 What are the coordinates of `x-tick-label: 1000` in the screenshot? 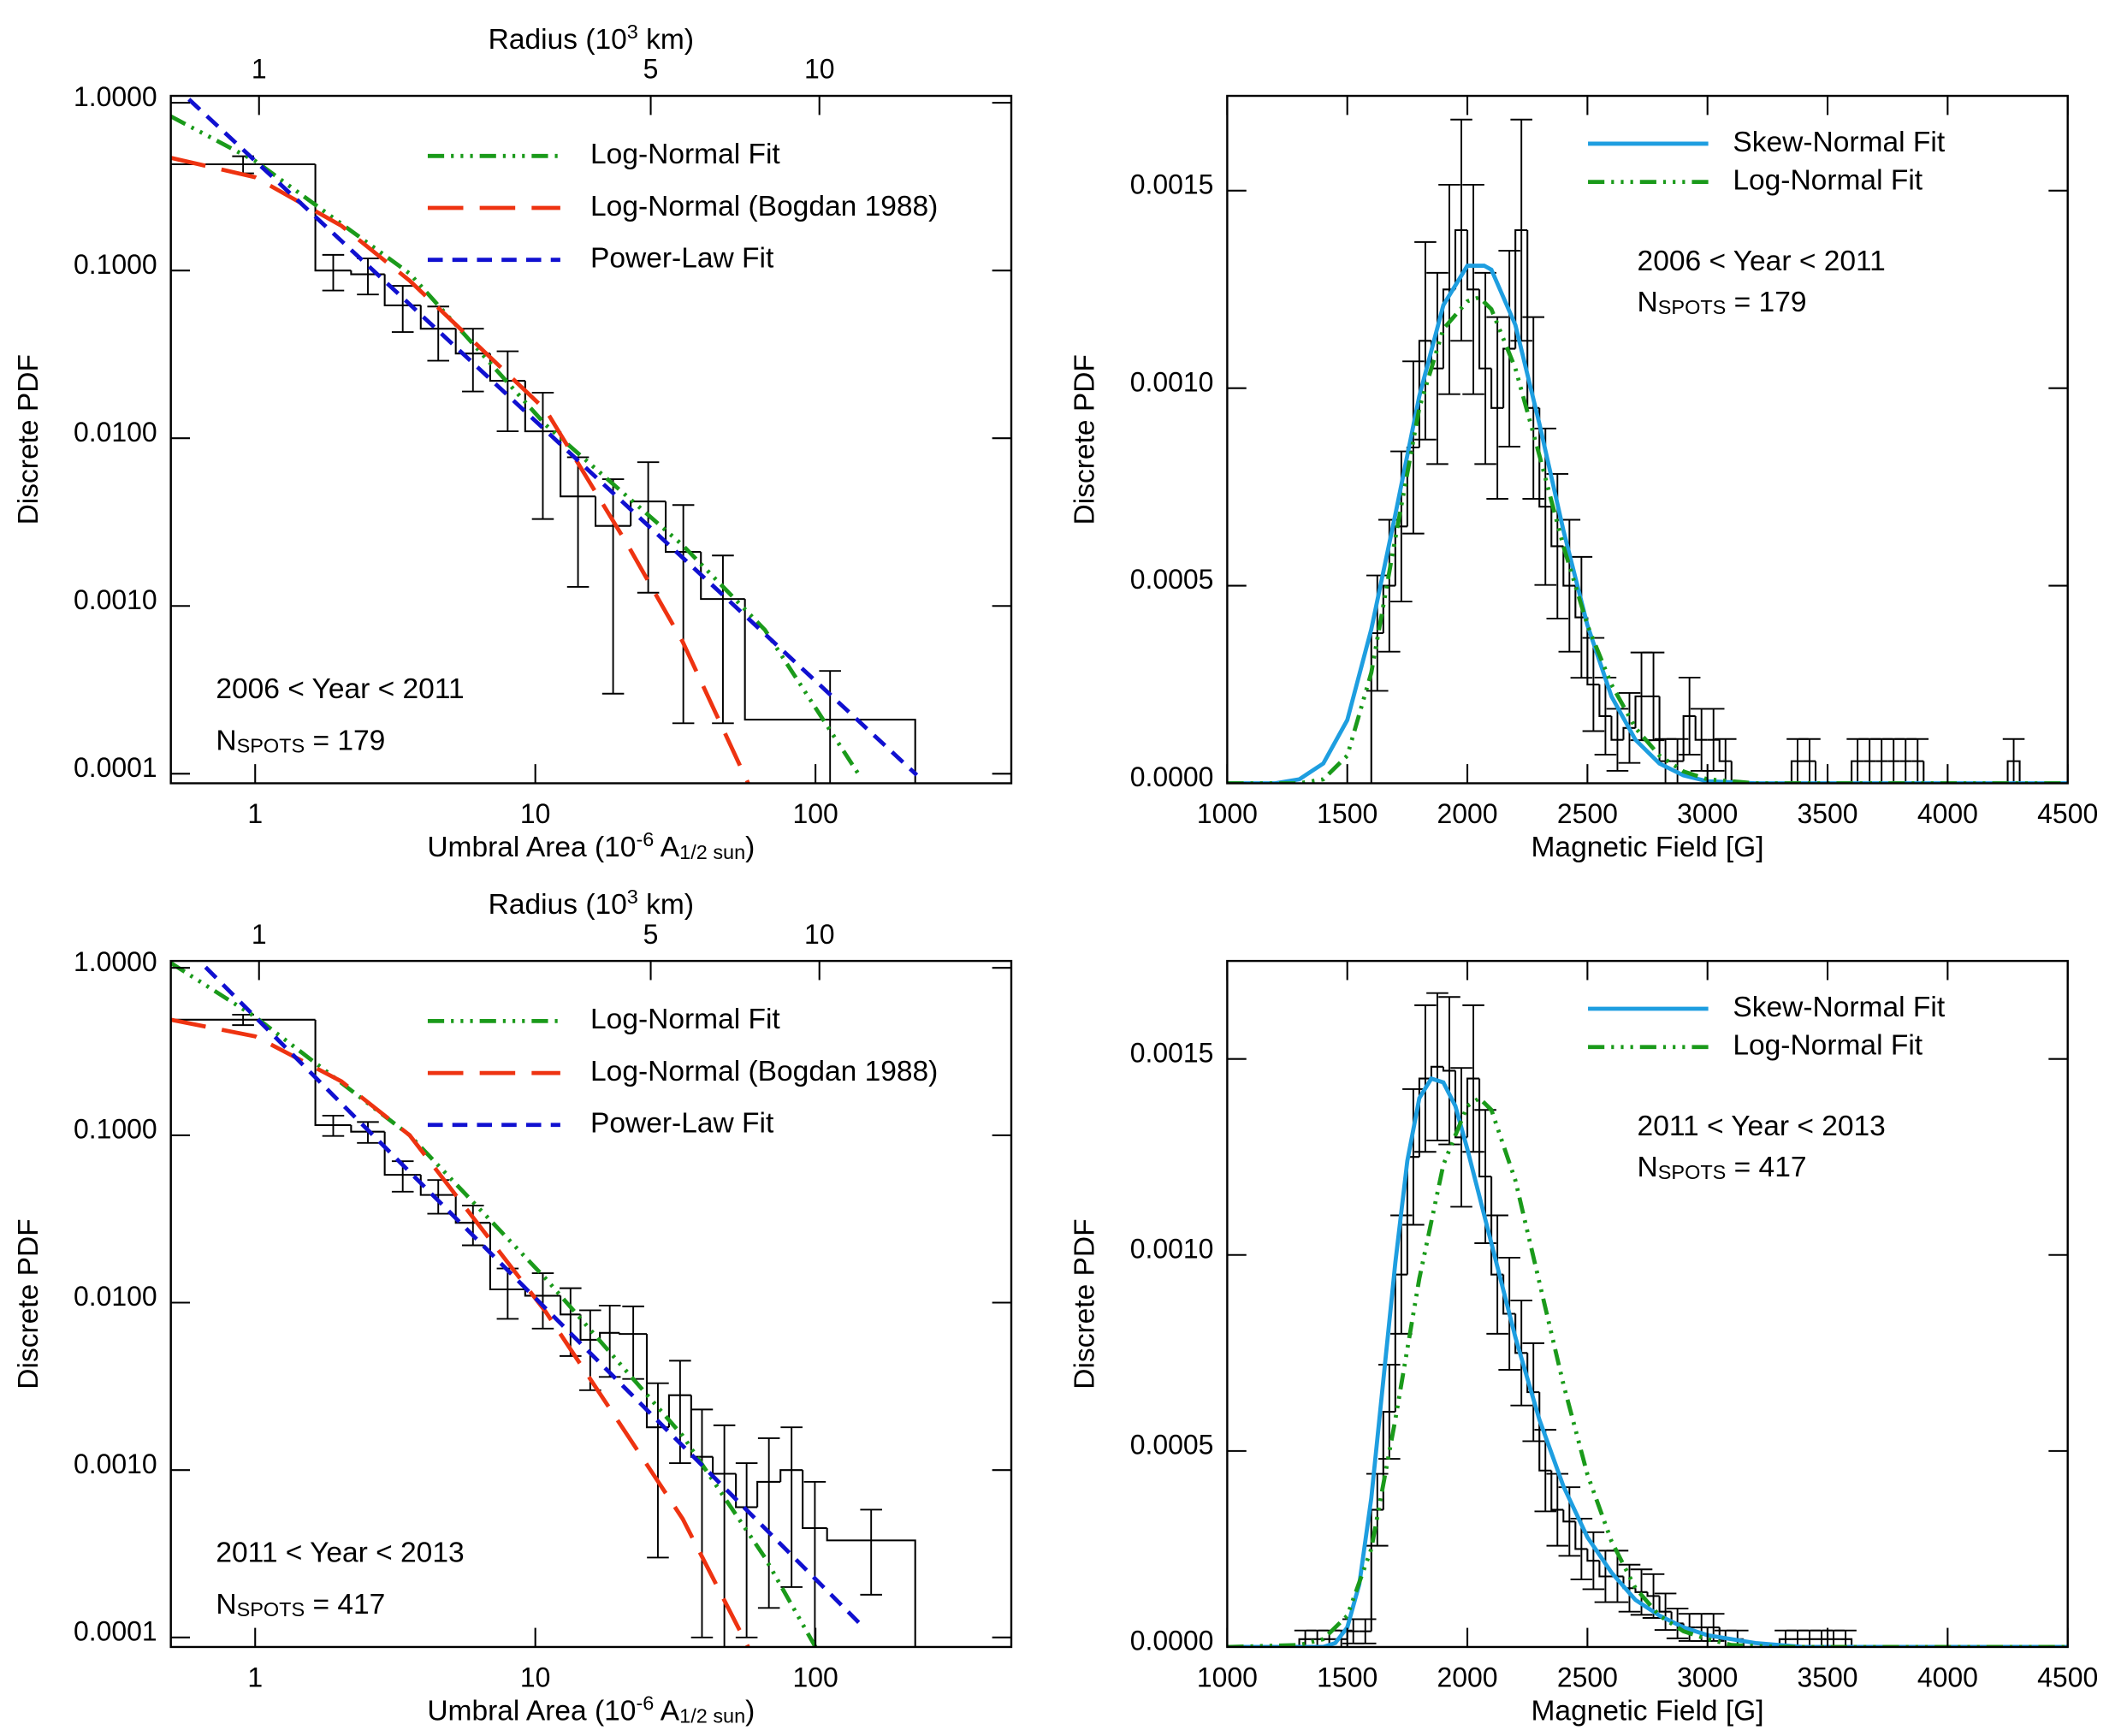 It's located at (1227, 1678).